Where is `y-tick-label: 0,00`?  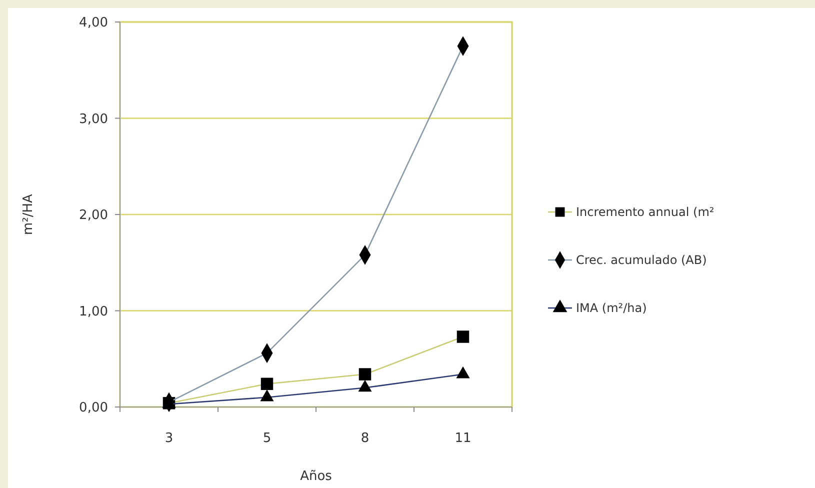 y-tick-label: 0,00 is located at coordinates (93, 408).